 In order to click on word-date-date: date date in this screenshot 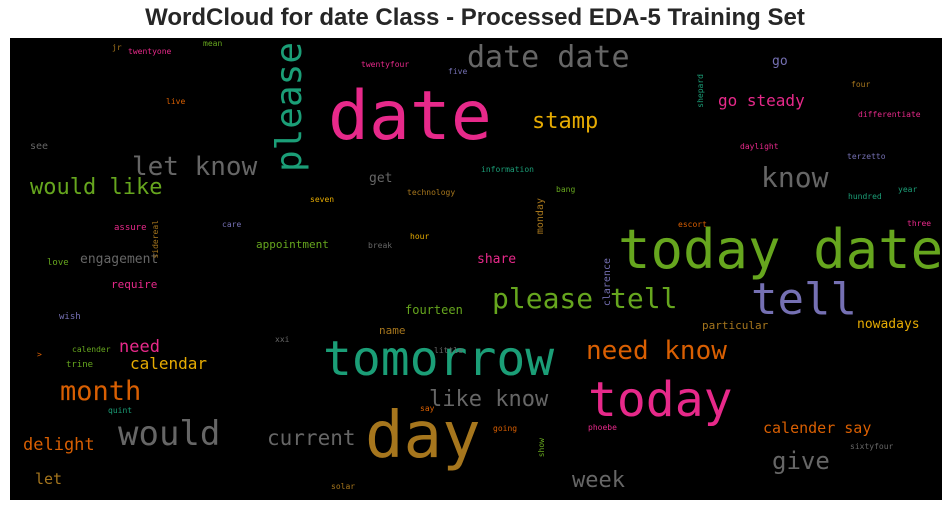, I will do `click(548, 57)`.